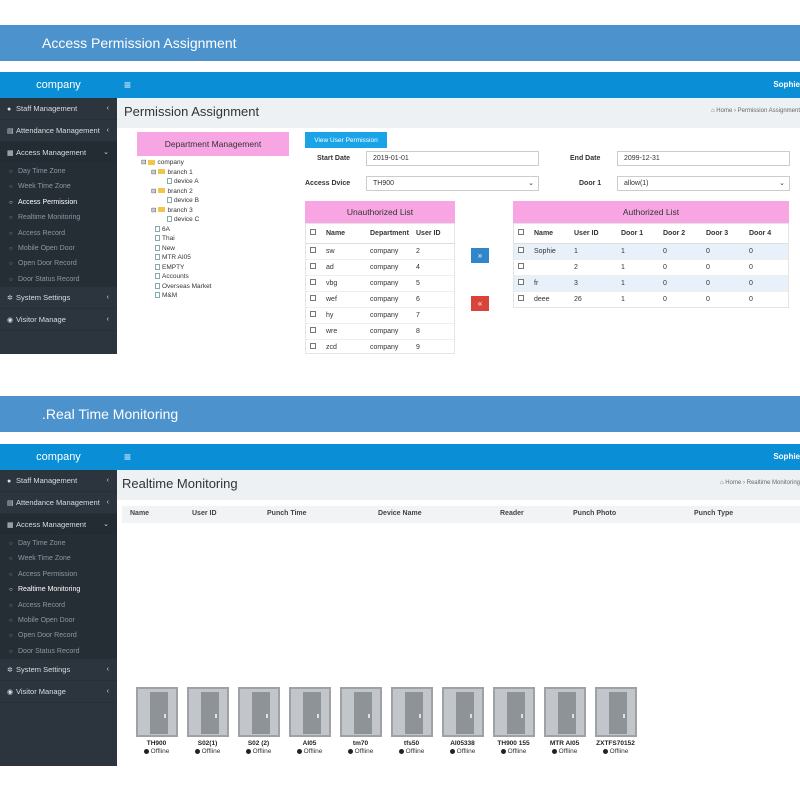 The width and height of the screenshot is (800, 800). What do you see at coordinates (380, 298) in the screenshot?
I see `table-row: wef company 6` at bounding box center [380, 298].